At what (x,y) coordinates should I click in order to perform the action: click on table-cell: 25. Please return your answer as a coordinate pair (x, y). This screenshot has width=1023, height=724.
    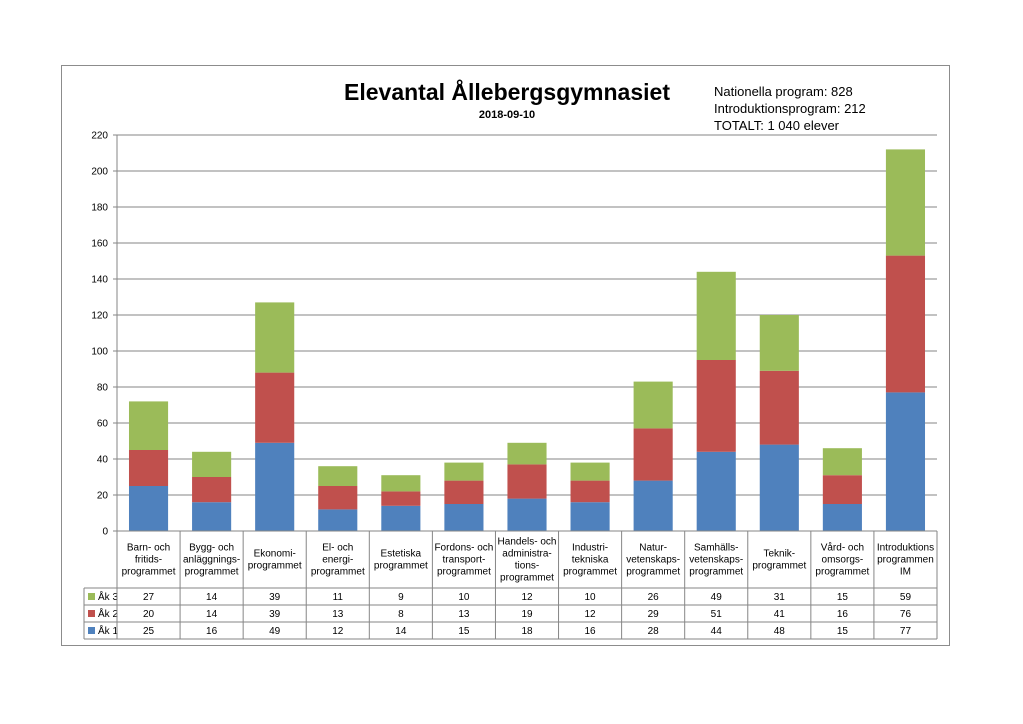
    Looking at the image, I should click on (149, 631).